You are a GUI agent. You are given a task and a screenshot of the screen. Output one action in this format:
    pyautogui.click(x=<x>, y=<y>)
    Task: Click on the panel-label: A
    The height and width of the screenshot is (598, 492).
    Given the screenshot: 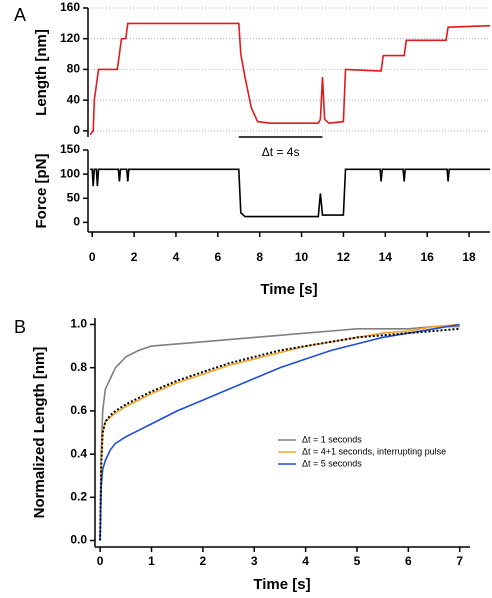 What is the action you would take?
    pyautogui.click(x=20, y=15)
    